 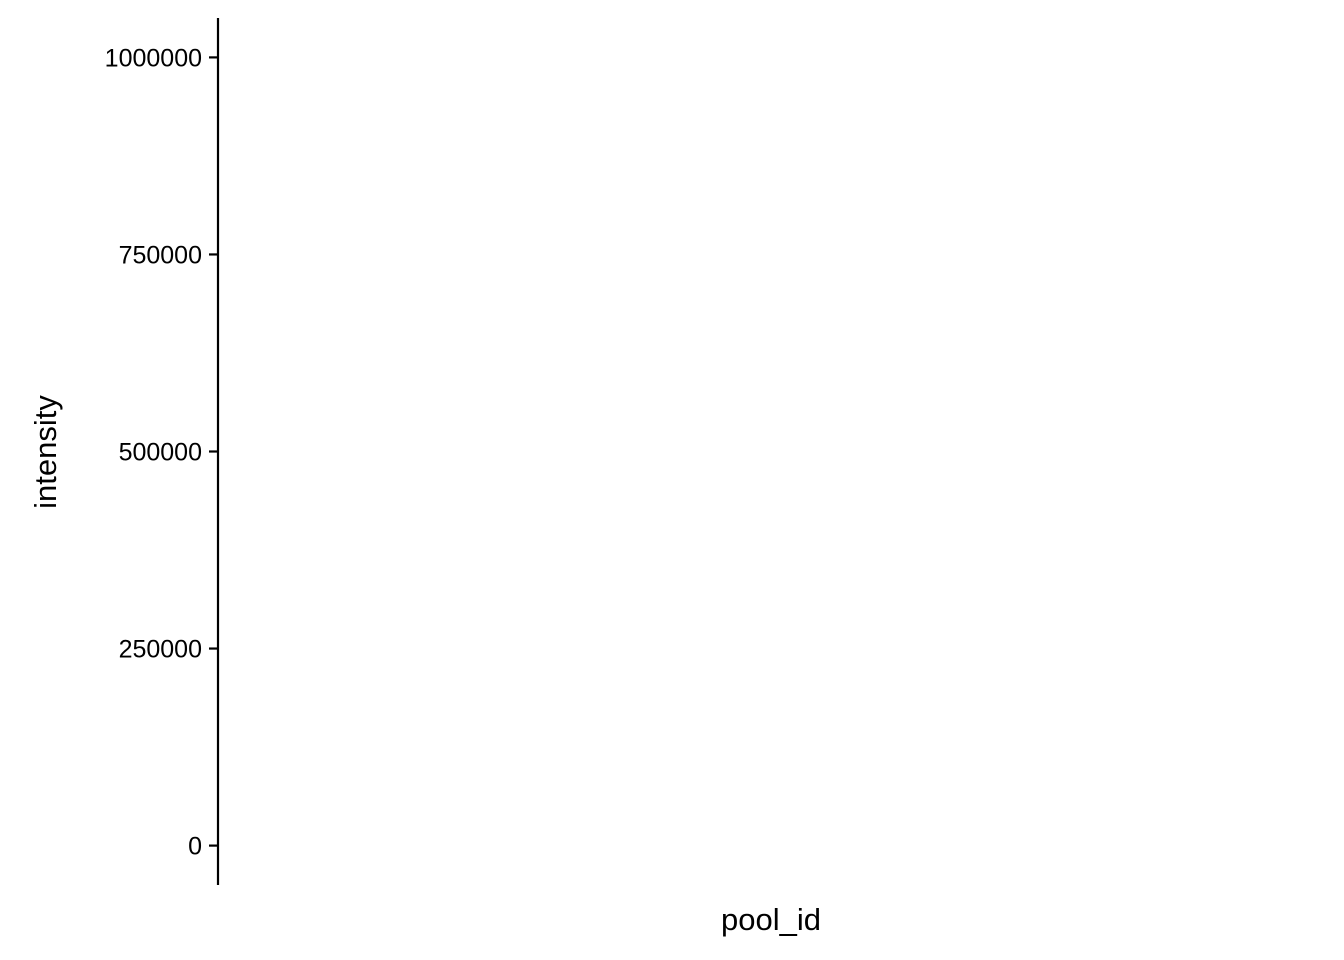 I want to click on x-axis-title: pool_id, so click(x=771, y=919).